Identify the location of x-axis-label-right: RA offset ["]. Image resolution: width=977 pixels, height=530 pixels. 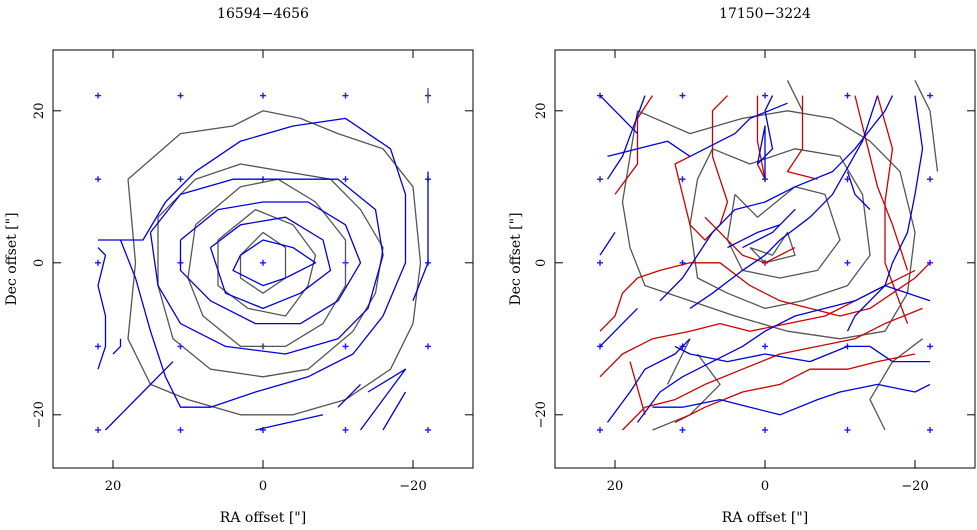
(765, 518).